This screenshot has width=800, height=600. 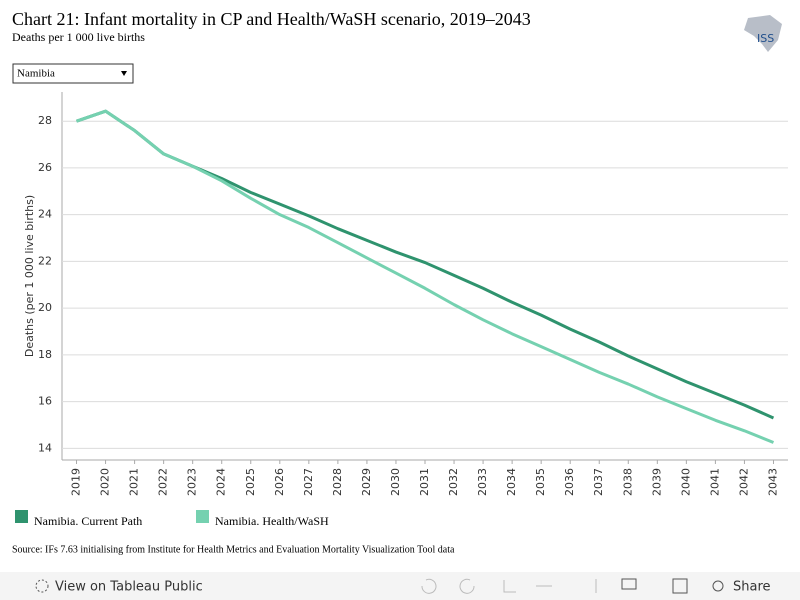 What do you see at coordinates (45, 167) in the screenshot?
I see `y-tick-label: 26` at bounding box center [45, 167].